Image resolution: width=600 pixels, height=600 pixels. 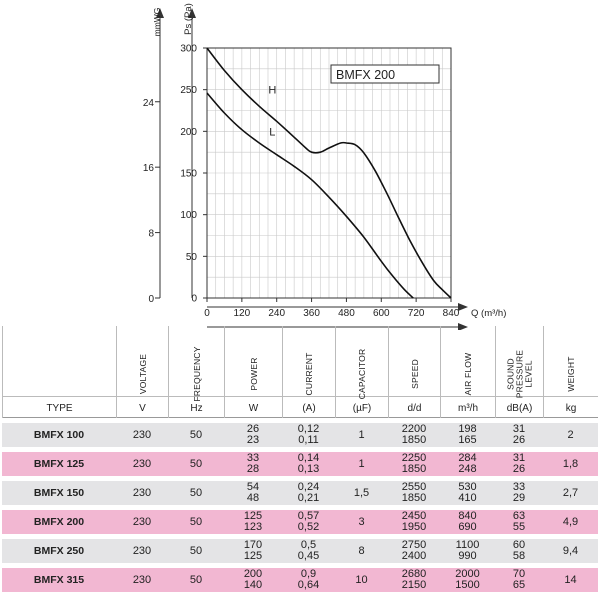 I want to click on cell-capacitor: 1,5, so click(x=361, y=492).